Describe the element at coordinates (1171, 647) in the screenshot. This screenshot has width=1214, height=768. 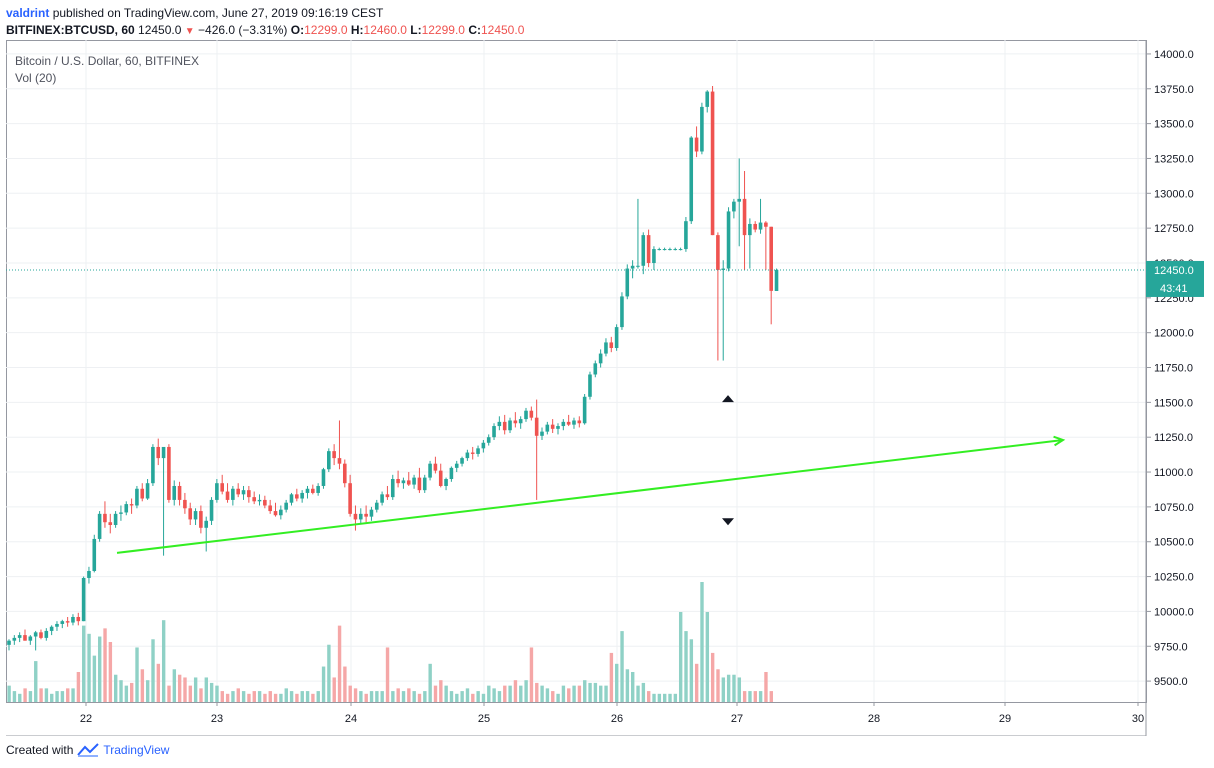
I see `price-tick-label: 9750.0` at that location.